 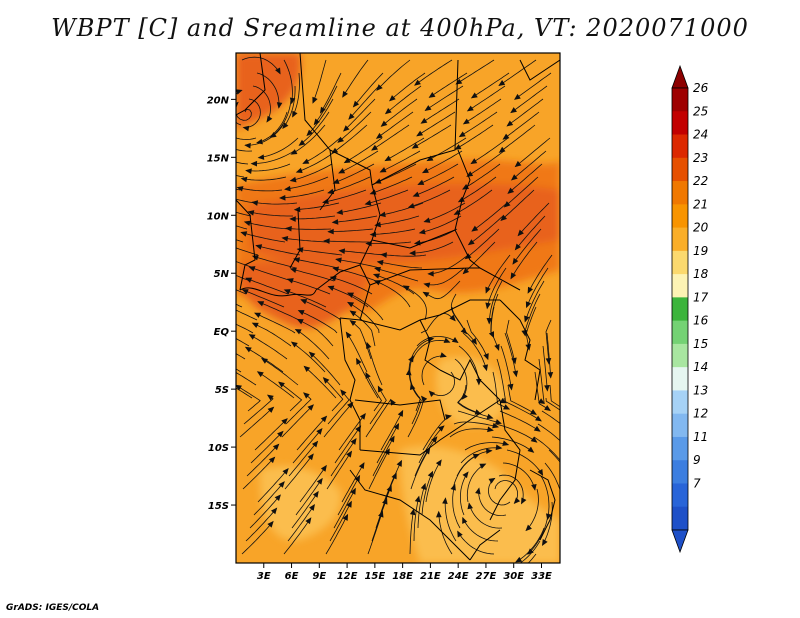 What do you see at coordinates (53, 608) in the screenshot?
I see `grads-credit: GrADS: IGES/COLA` at bounding box center [53, 608].